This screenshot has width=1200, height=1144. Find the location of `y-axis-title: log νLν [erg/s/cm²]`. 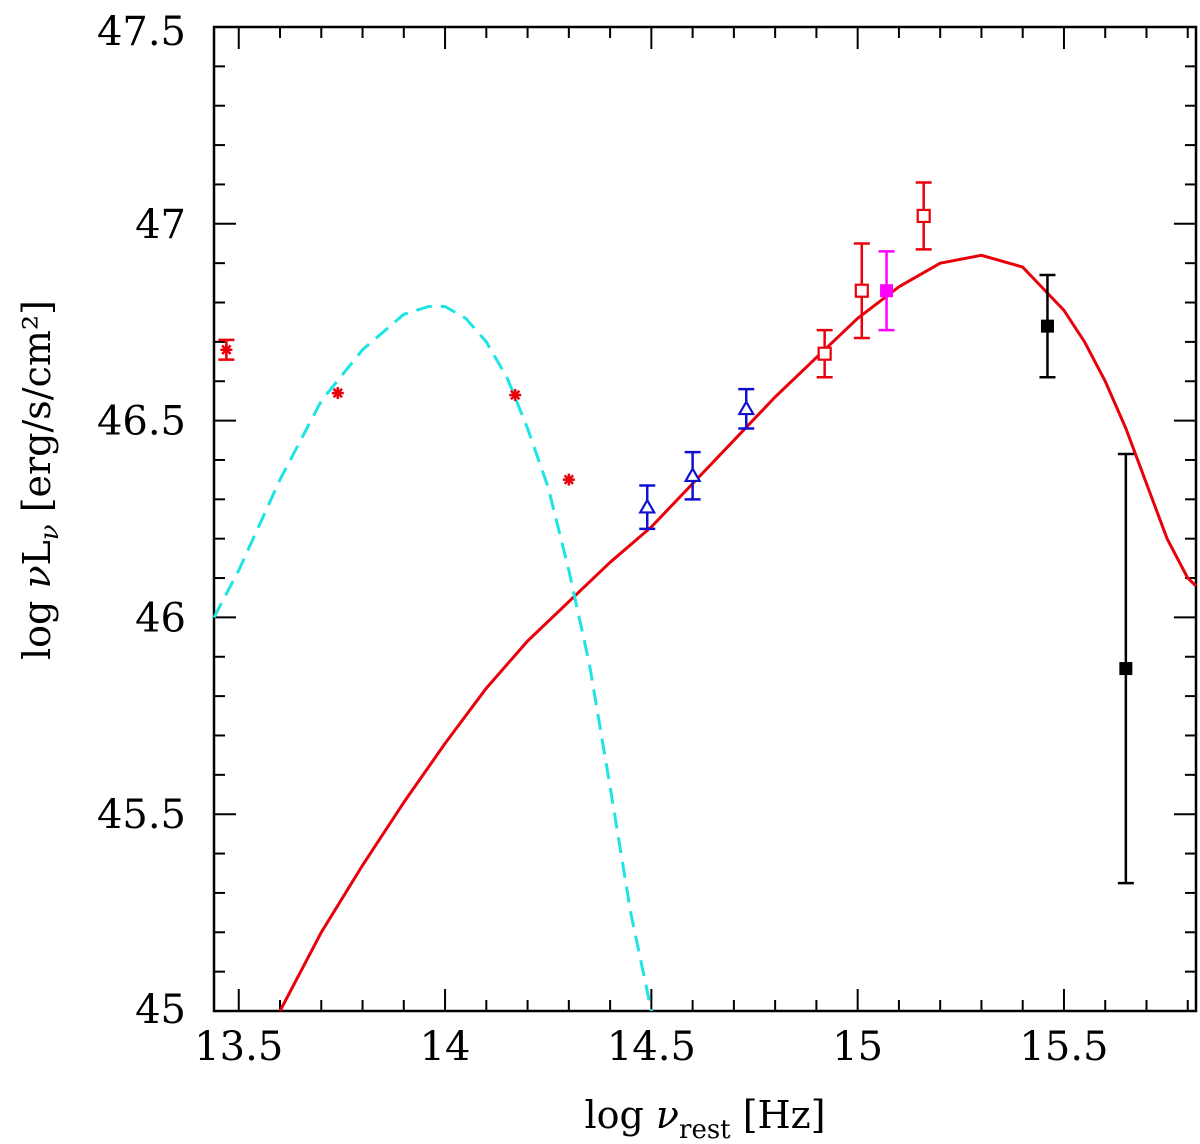

y-axis-title: log νLν [erg/s/cm²] is located at coordinates (40, 480).